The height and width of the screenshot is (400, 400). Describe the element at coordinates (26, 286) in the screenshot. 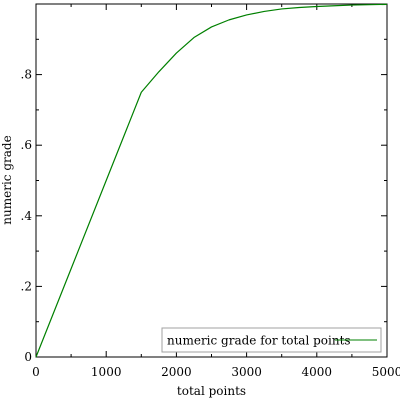

I see `y-tick-label: .2` at that location.